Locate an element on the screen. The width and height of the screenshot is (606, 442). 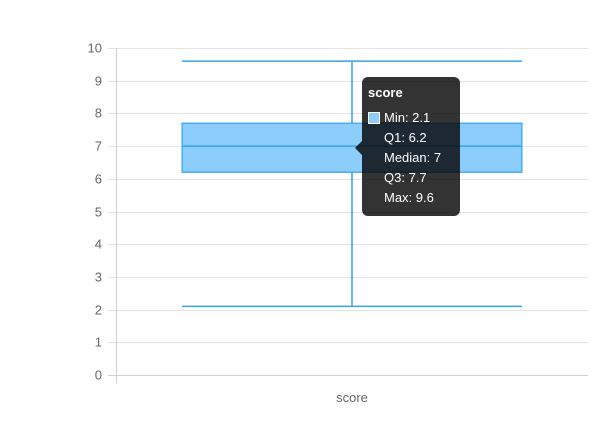
y-tick-label-8: 8 is located at coordinates (98, 113).